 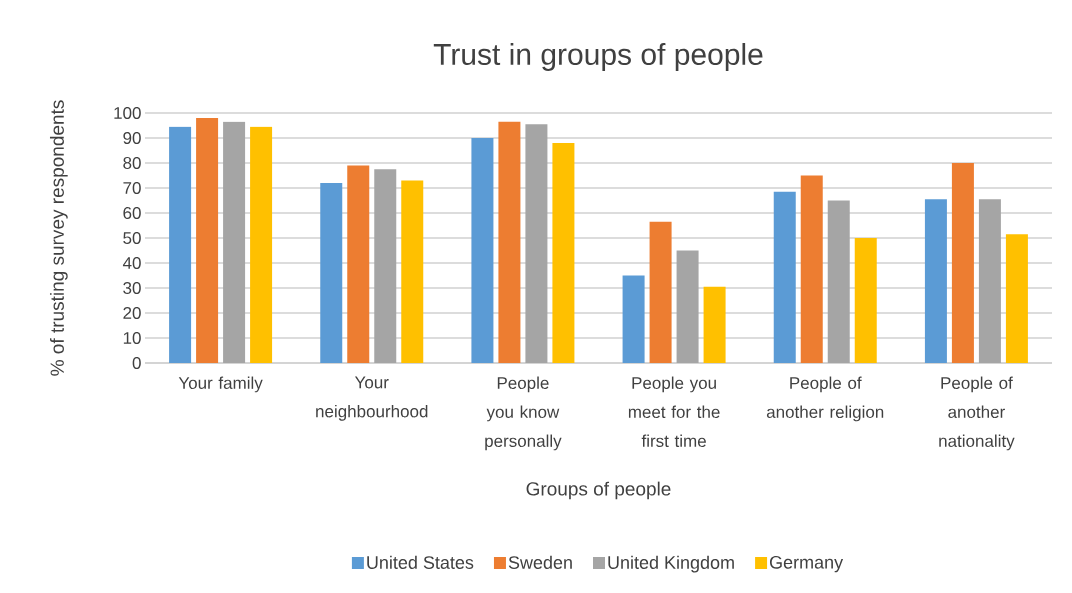 I want to click on y-tick-label: 50, so click(x=132, y=238).